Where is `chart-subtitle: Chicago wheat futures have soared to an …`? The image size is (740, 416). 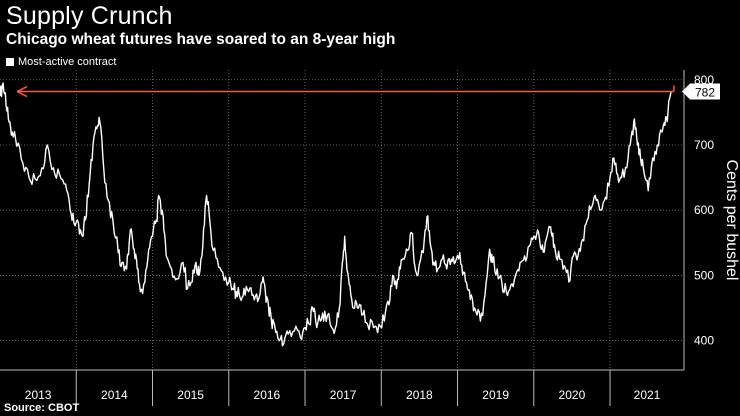 chart-subtitle: Chicago wheat futures have soared to an … is located at coordinates (201, 39).